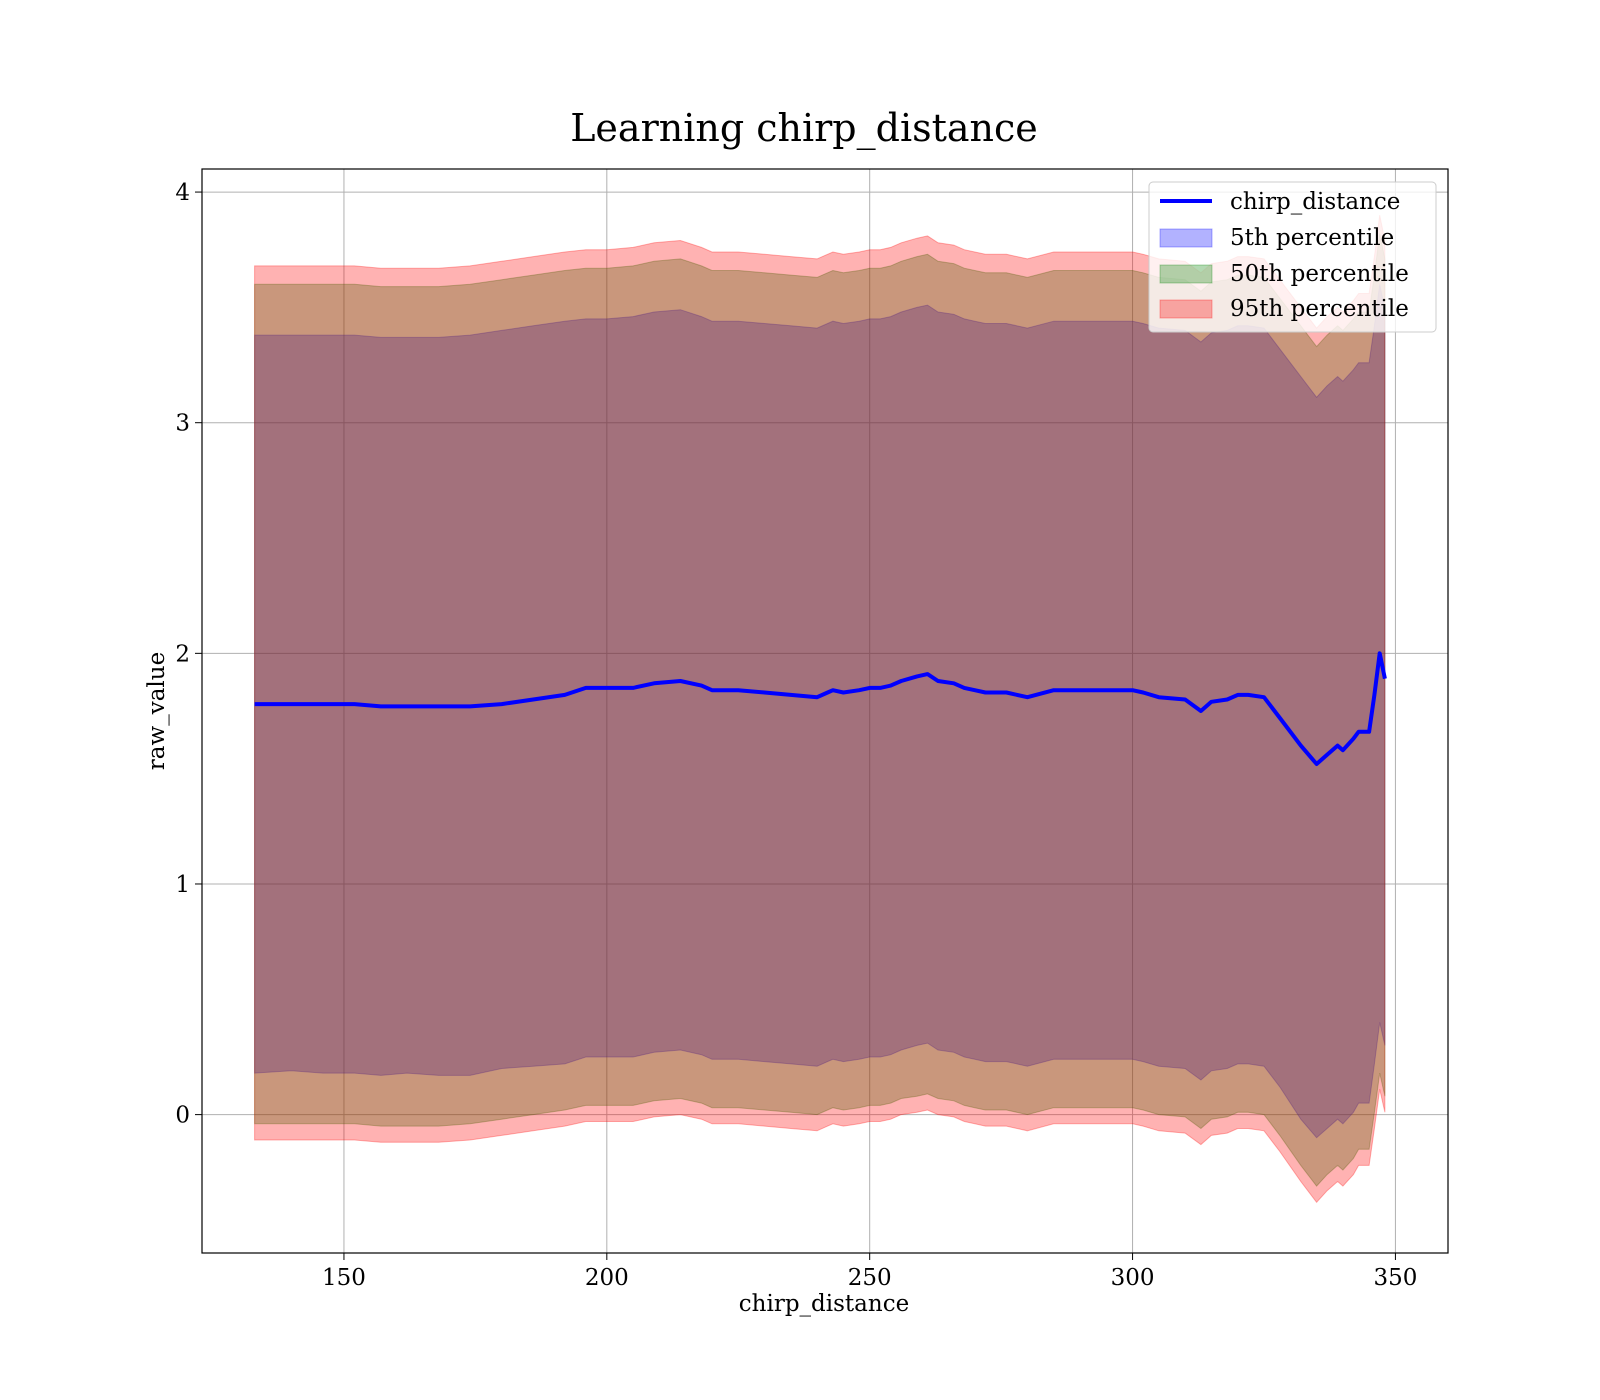 The image size is (1600, 1400). Describe the element at coordinates (157, 711) in the screenshot. I see `y-axis-label: raw_value` at that location.